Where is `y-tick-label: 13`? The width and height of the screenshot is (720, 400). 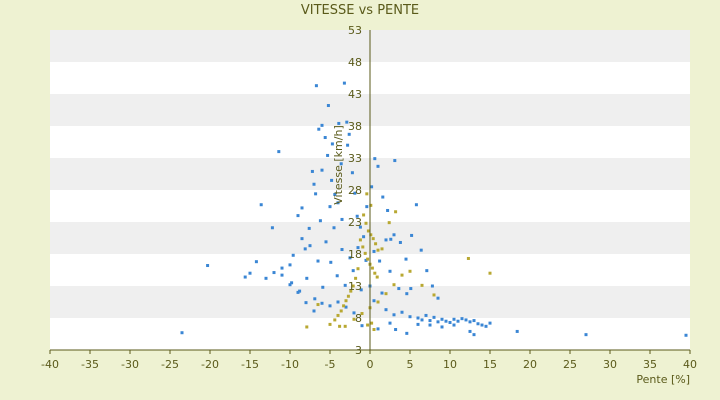 y-tick-label: 13 is located at coordinates (355, 286).